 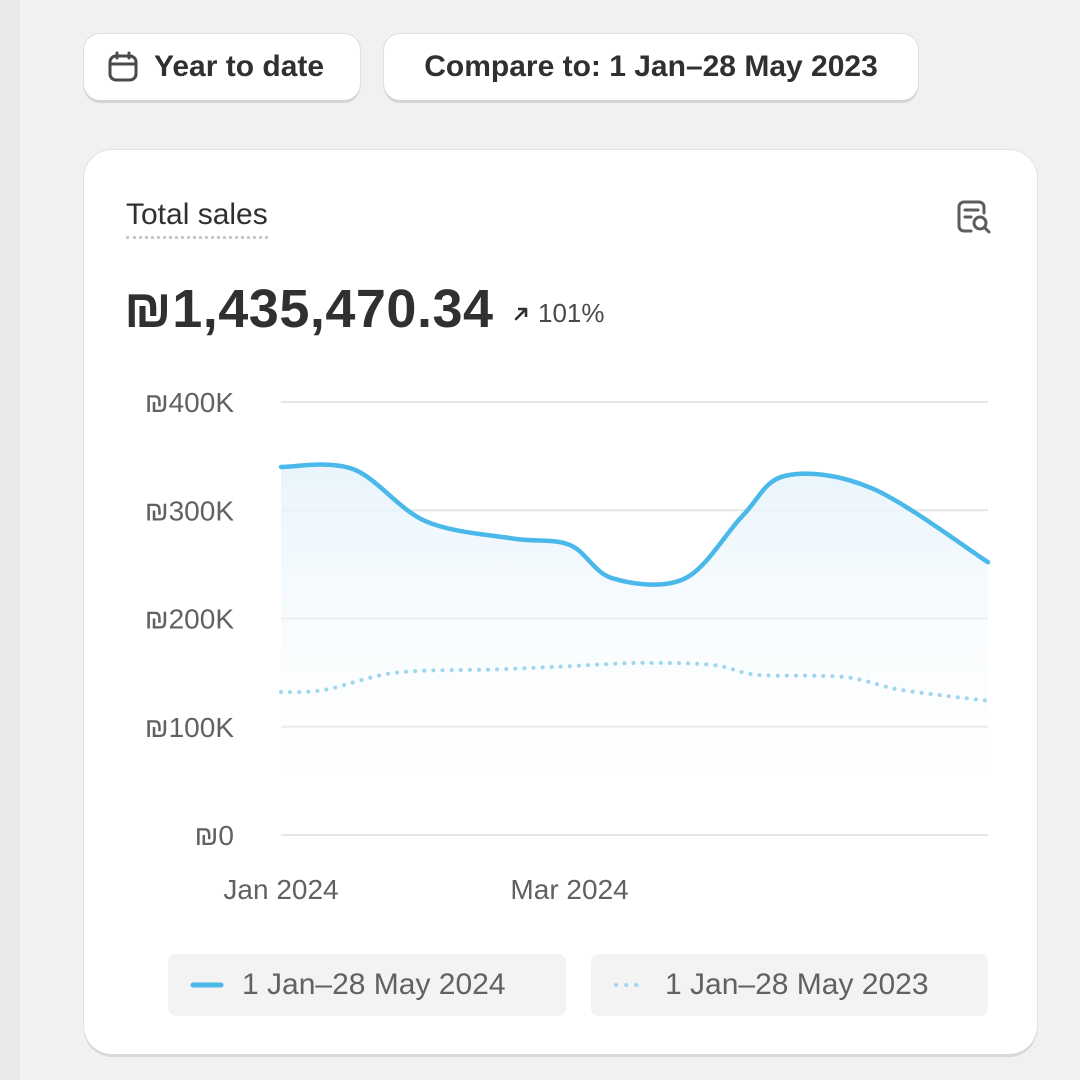 I want to click on x-tick-label: Mar 2024, so click(x=569, y=889).